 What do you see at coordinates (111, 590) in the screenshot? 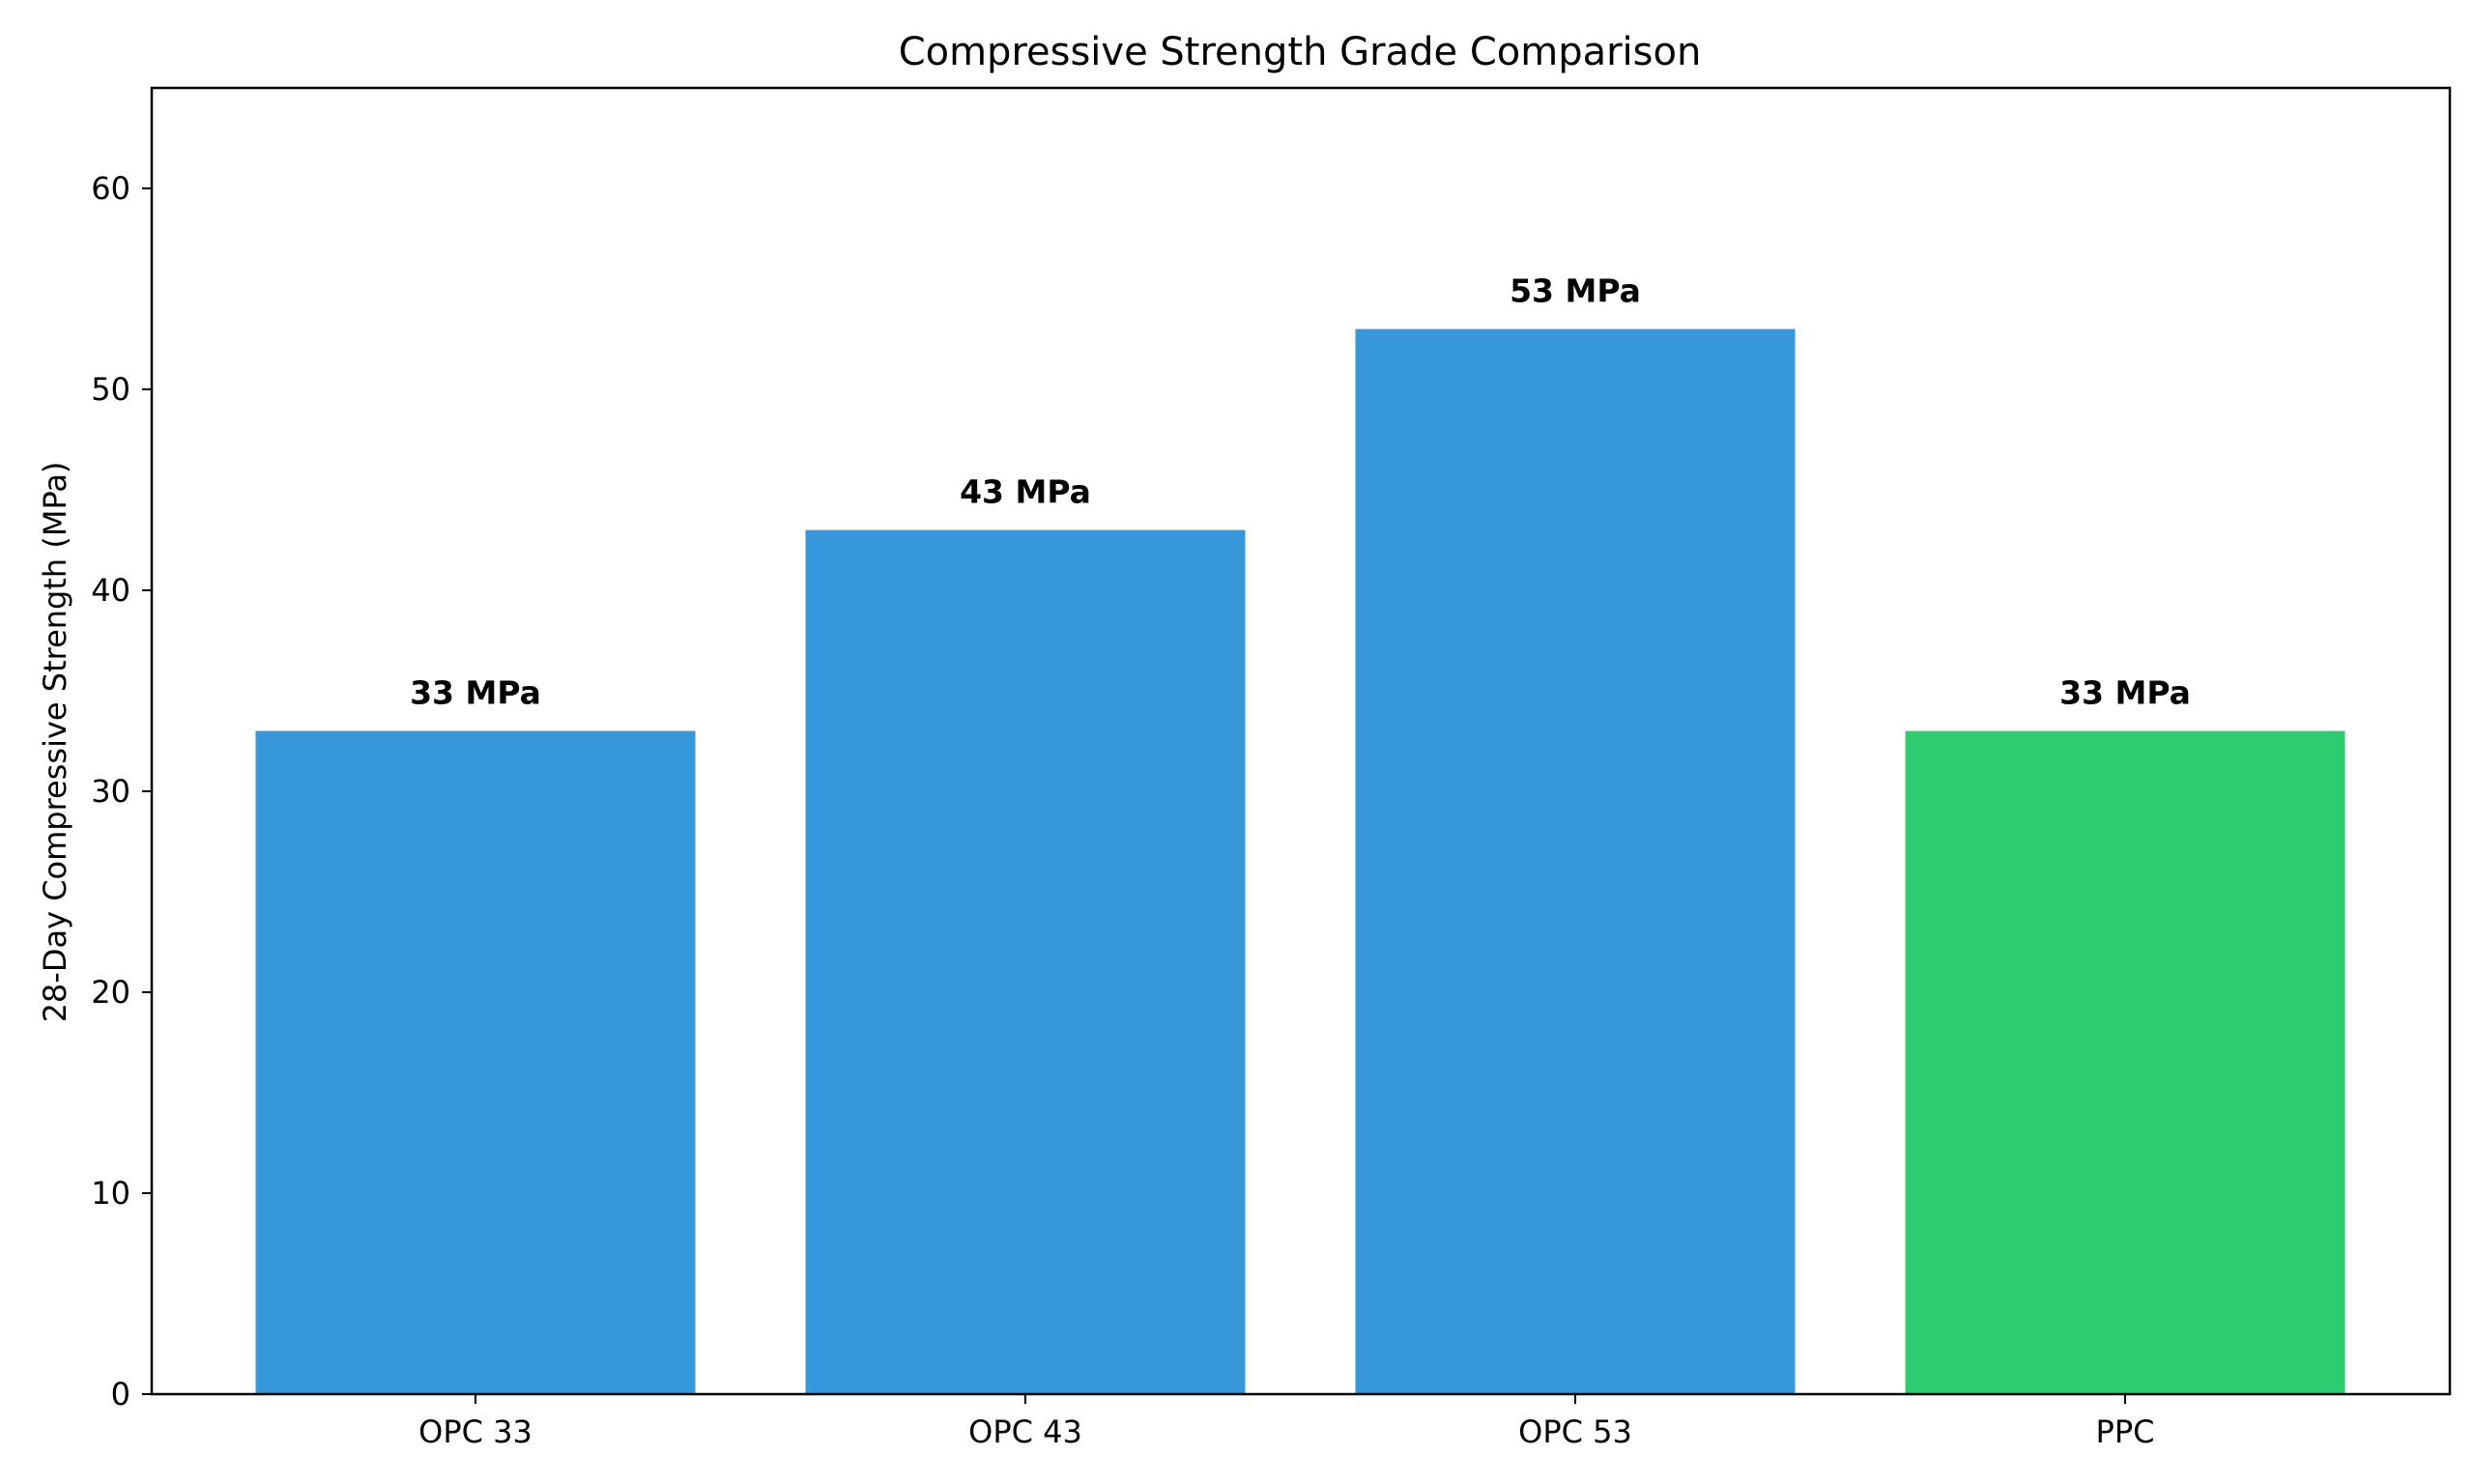
I see `y-tick-label: 40` at bounding box center [111, 590].